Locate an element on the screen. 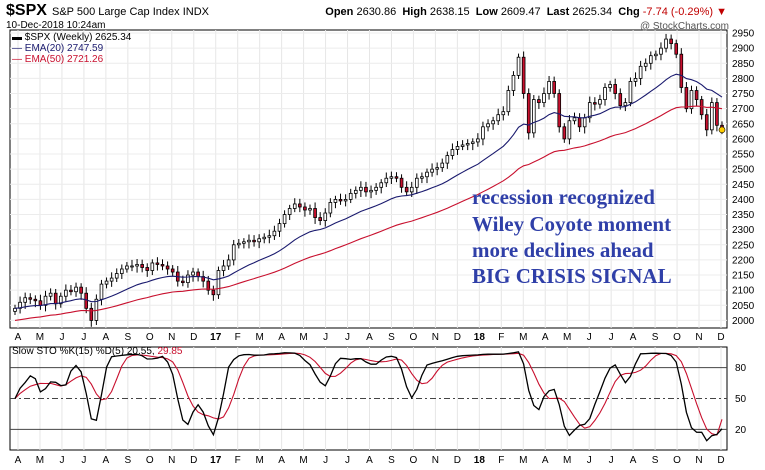  chg-value: -7.74 (-0.29%) is located at coordinates (678, 12).